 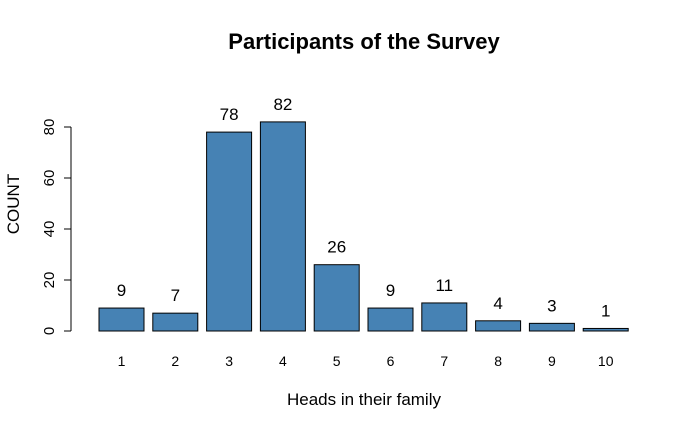 I want to click on value-label: 7, so click(x=175, y=295).